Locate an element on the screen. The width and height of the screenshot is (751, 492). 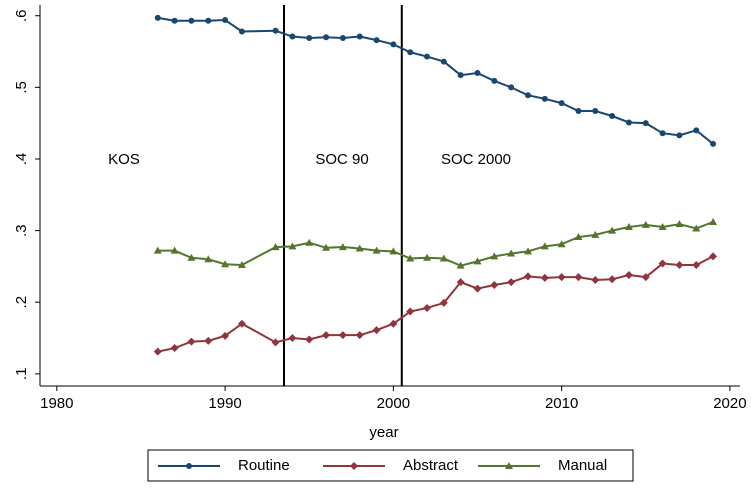
legend-box is located at coordinates (390, 465).